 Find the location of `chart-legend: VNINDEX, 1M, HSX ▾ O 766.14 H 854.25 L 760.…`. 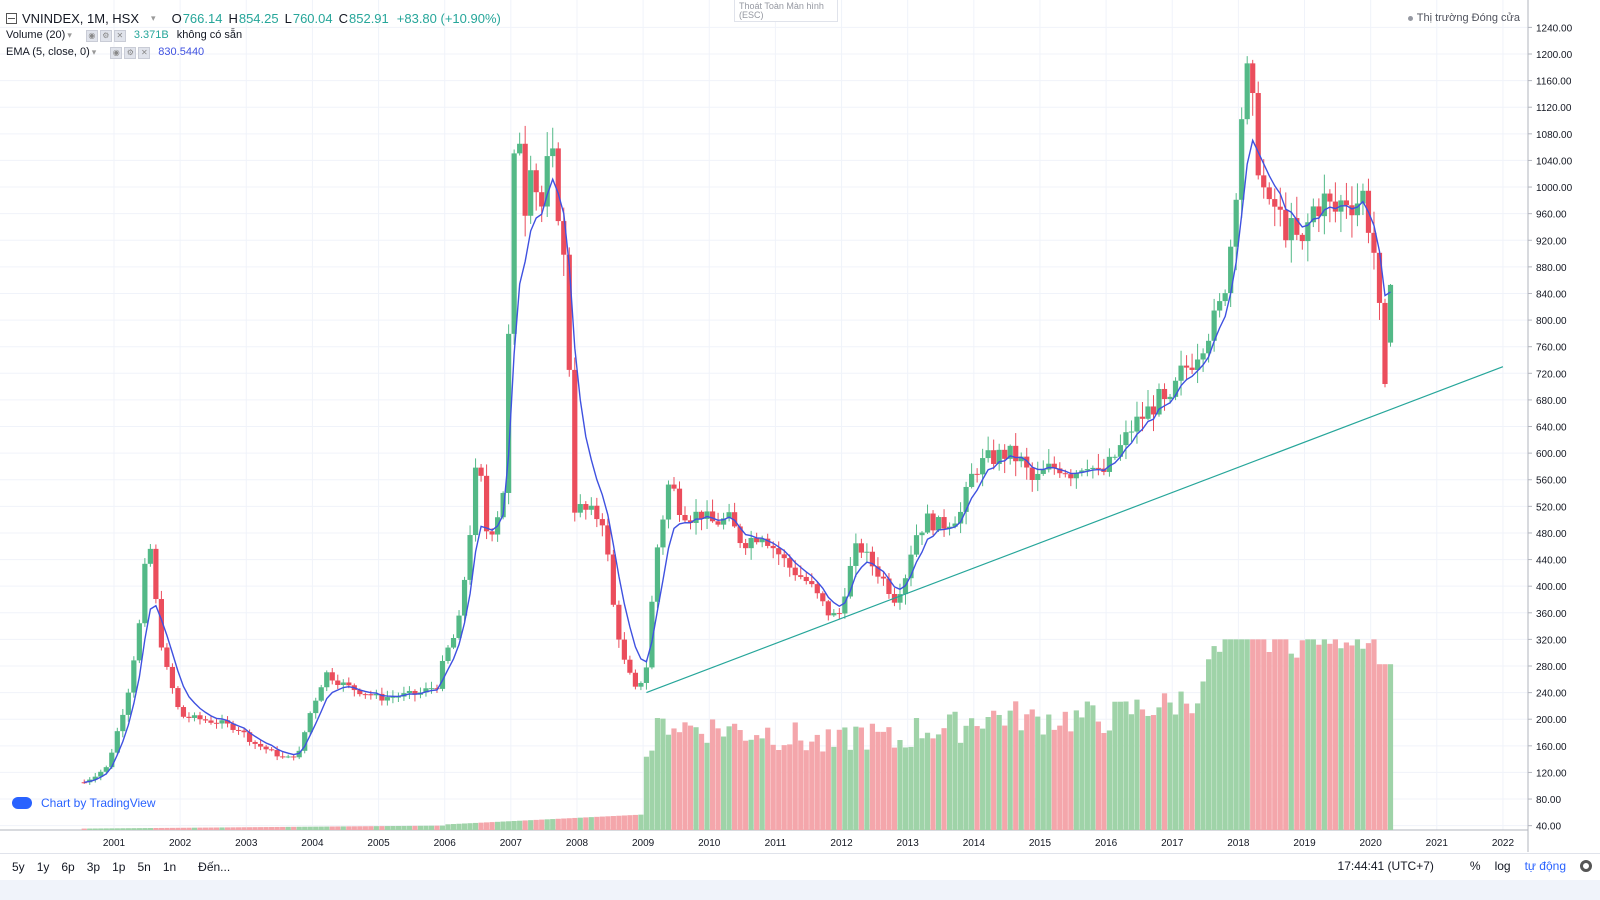

chart-legend: VNINDEX, 1M, HSX ▾ O 766.14 H 854.25 L 760.… is located at coordinates (253, 35).